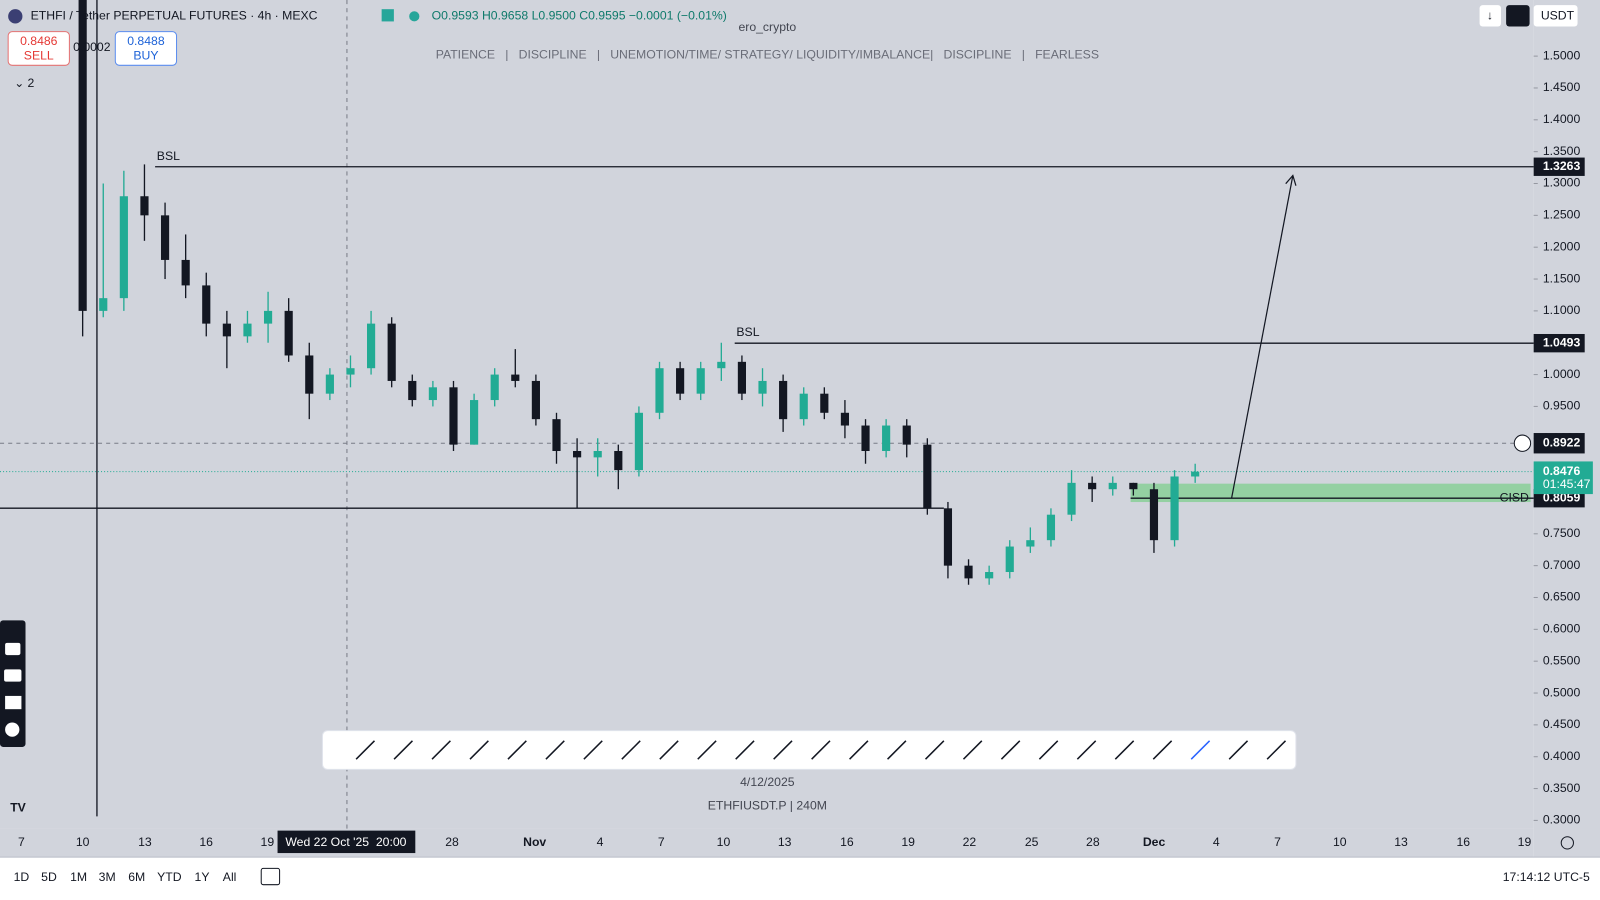  What do you see at coordinates (661, 842) in the screenshot?
I see `x-tick-label: 7` at bounding box center [661, 842].